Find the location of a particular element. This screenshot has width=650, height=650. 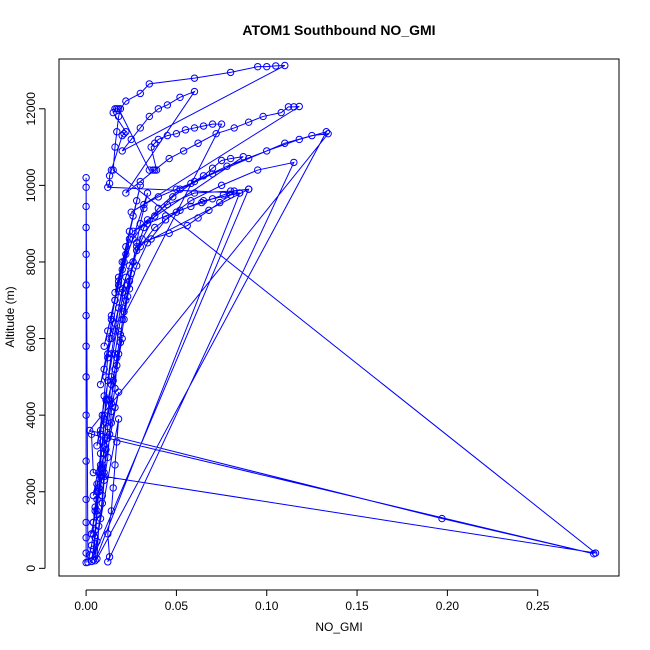

y-tick-label: 4000 is located at coordinates (31, 414).